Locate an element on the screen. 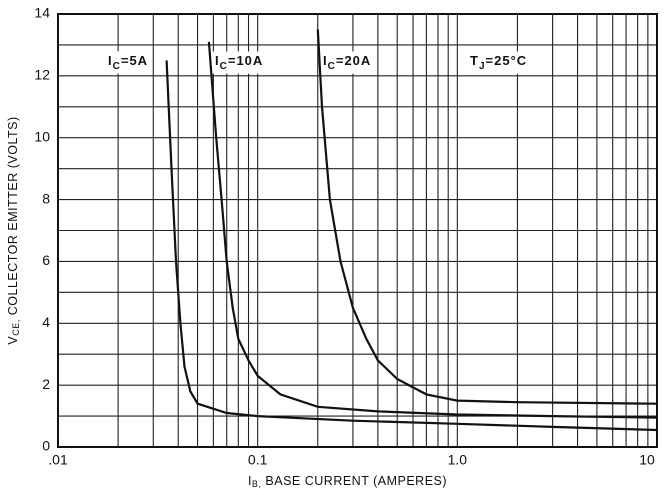 The height and width of the screenshot is (495, 664). y-tick-label: 8 is located at coordinates (46, 198).